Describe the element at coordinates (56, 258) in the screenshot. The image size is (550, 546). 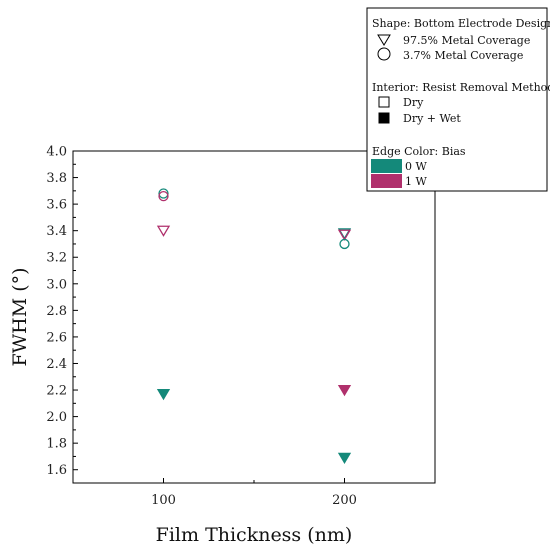
I see `y-tick-label: 3.2` at that location.